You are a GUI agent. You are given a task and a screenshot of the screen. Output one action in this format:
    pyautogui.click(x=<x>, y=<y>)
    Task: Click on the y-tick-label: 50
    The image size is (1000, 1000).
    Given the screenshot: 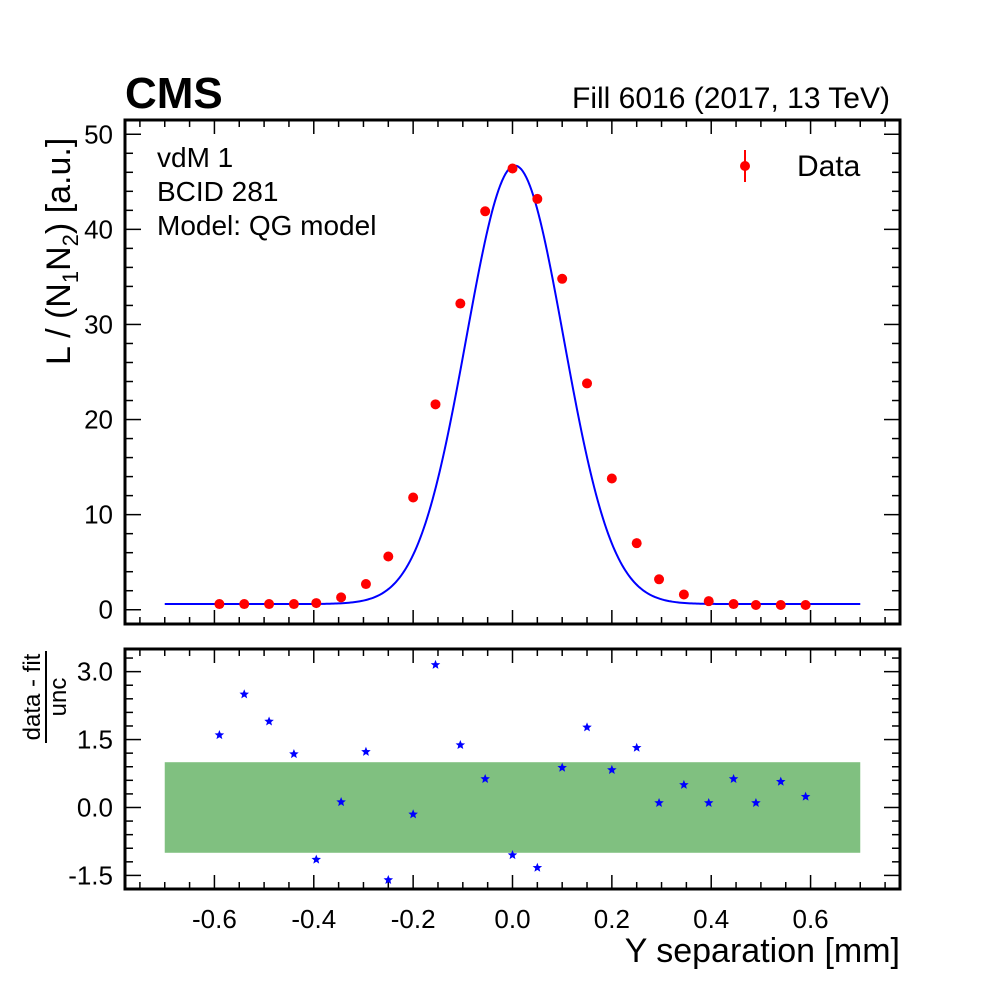 What is the action you would take?
    pyautogui.click(x=98, y=134)
    